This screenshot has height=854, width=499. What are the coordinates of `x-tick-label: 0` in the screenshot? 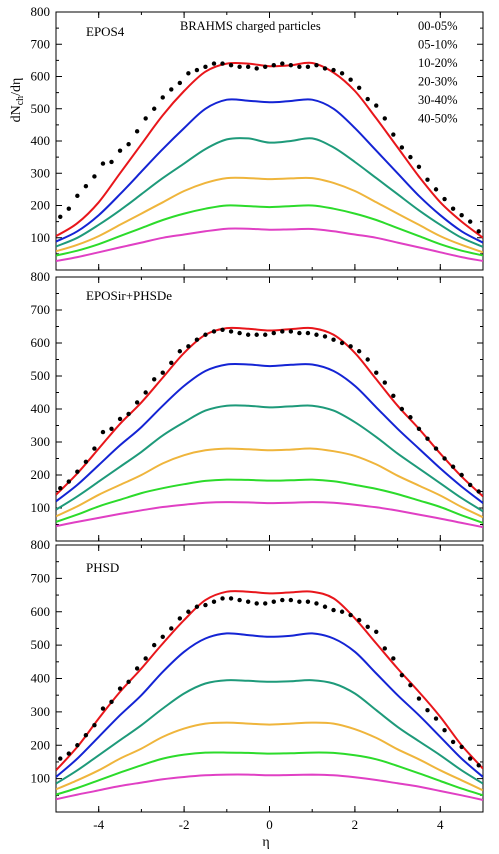 It's located at (269, 824).